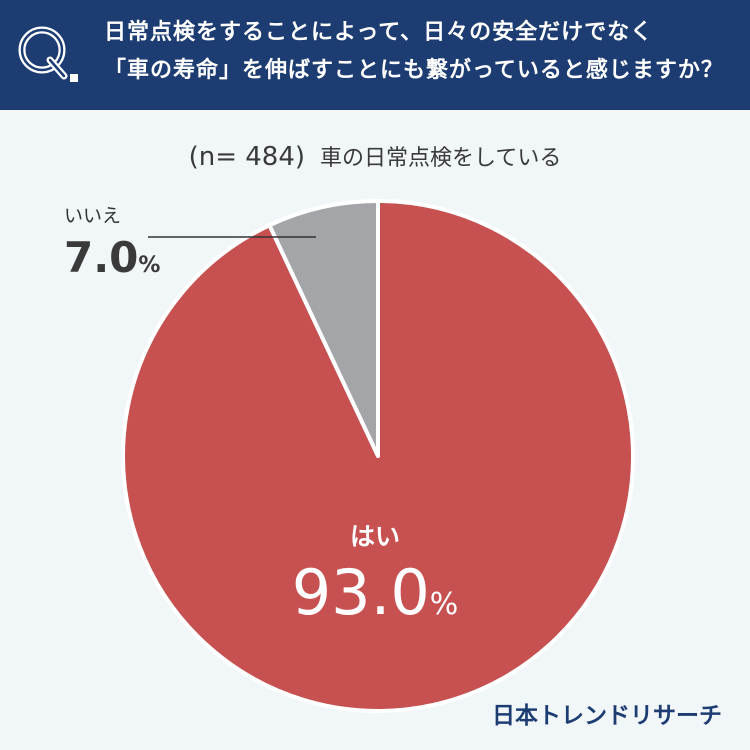 Image resolution: width=750 pixels, height=750 pixels. I want to click on pie-slice-no, so click(323, 328).